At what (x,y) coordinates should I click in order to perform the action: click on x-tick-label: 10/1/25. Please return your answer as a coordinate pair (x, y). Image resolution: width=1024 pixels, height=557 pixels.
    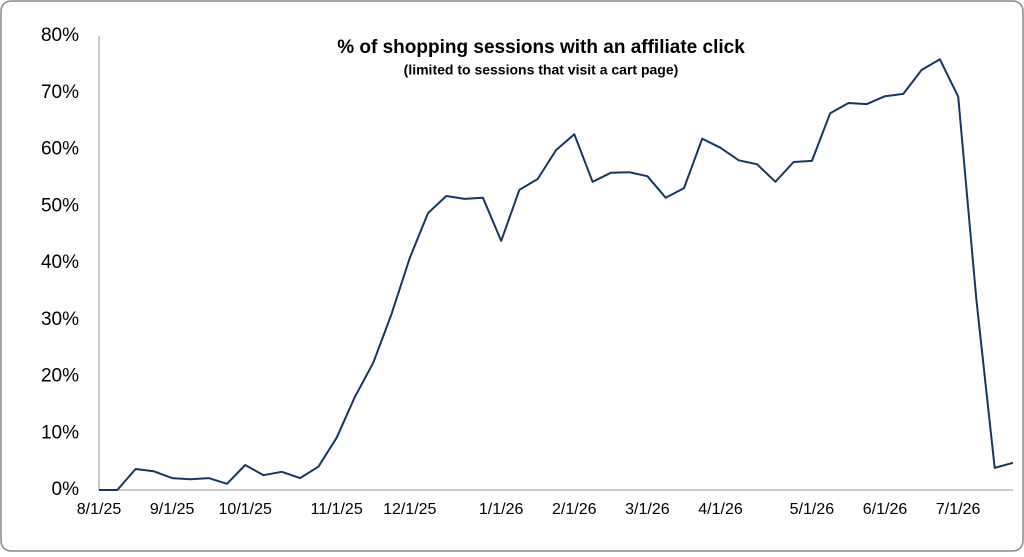
    Looking at the image, I should click on (245, 509).